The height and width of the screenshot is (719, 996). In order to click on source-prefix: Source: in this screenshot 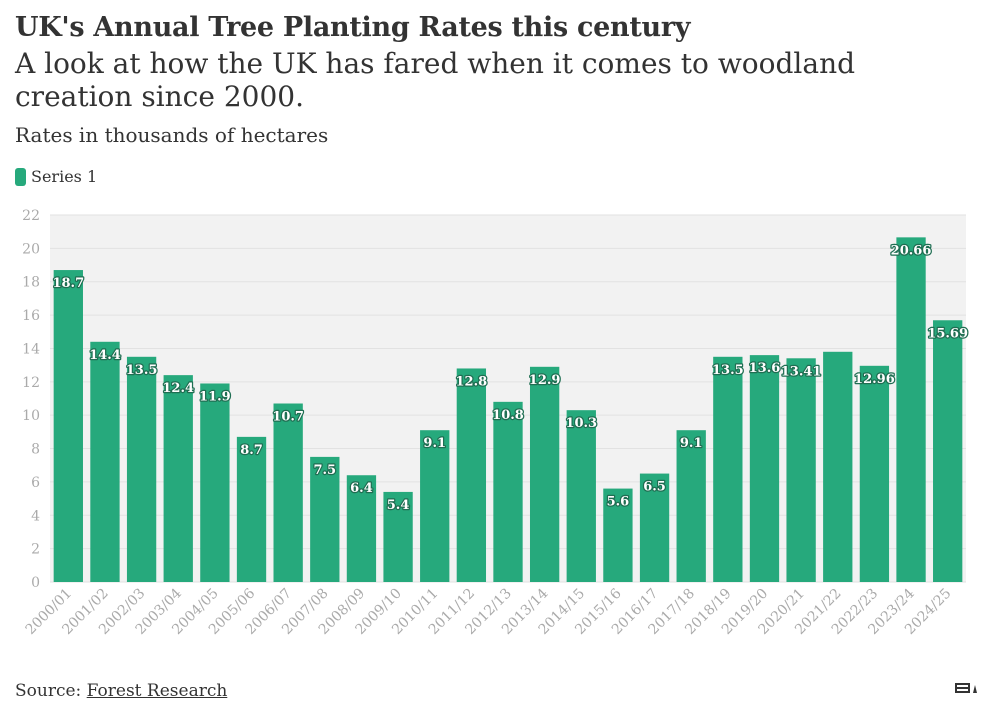, I will do `click(51, 691)`.